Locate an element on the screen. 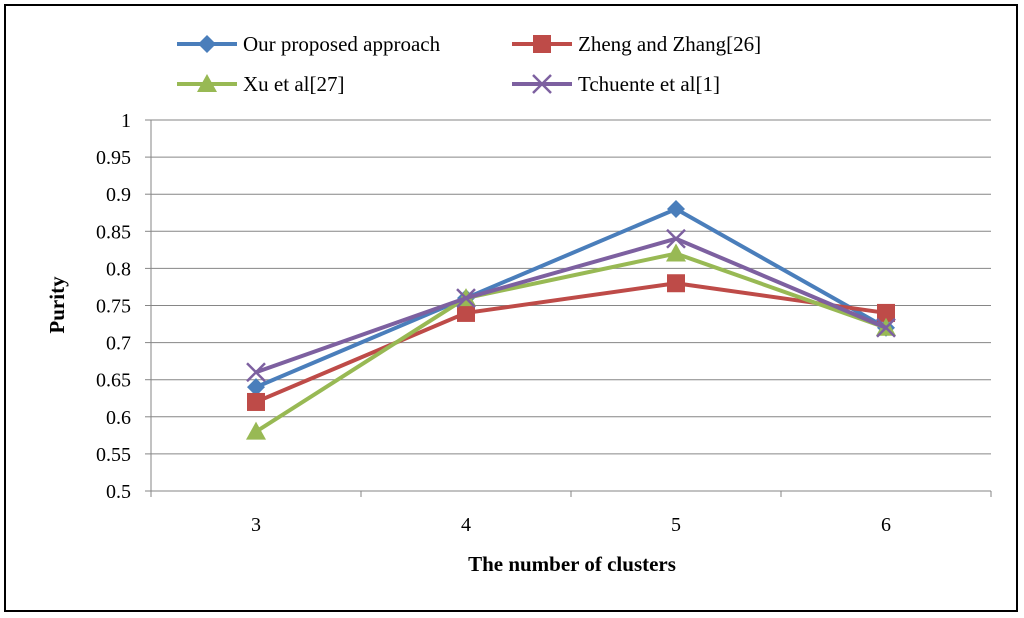  legend-label: Tchuente et al[1] is located at coordinates (649, 84).